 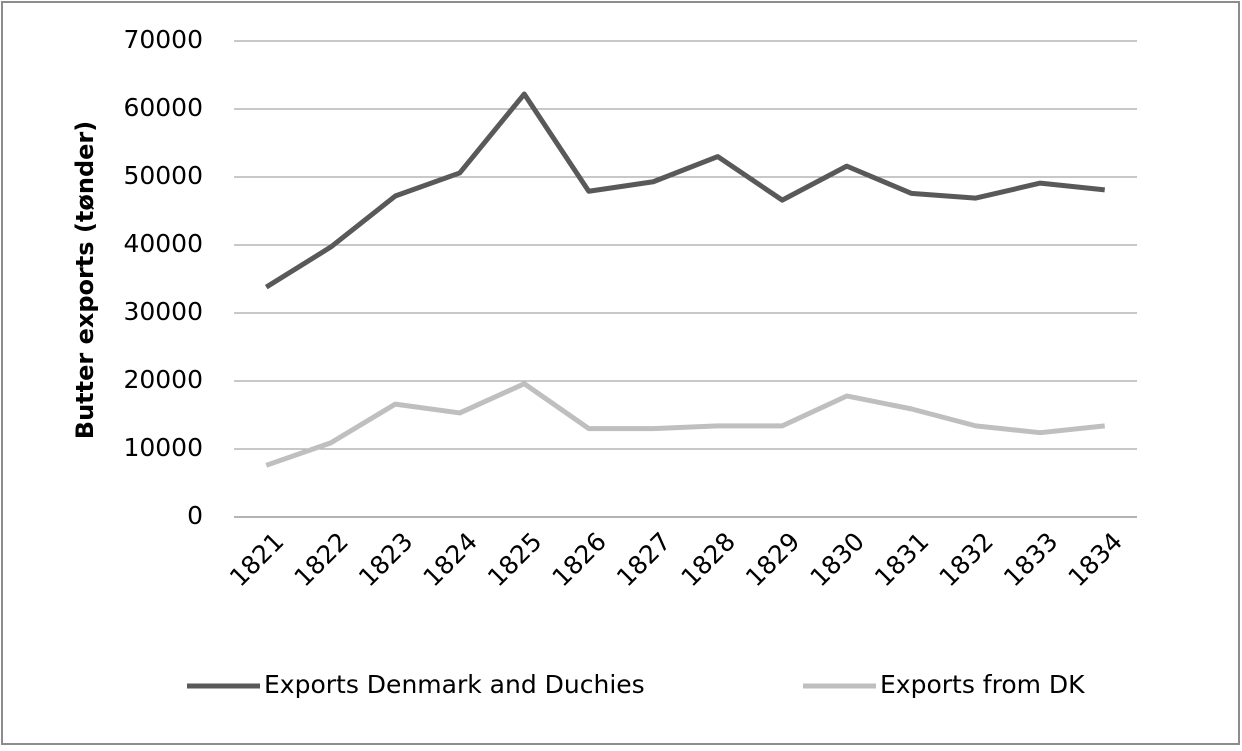 I want to click on legend-label: Exports Denmark and Duchies, so click(x=454, y=684).